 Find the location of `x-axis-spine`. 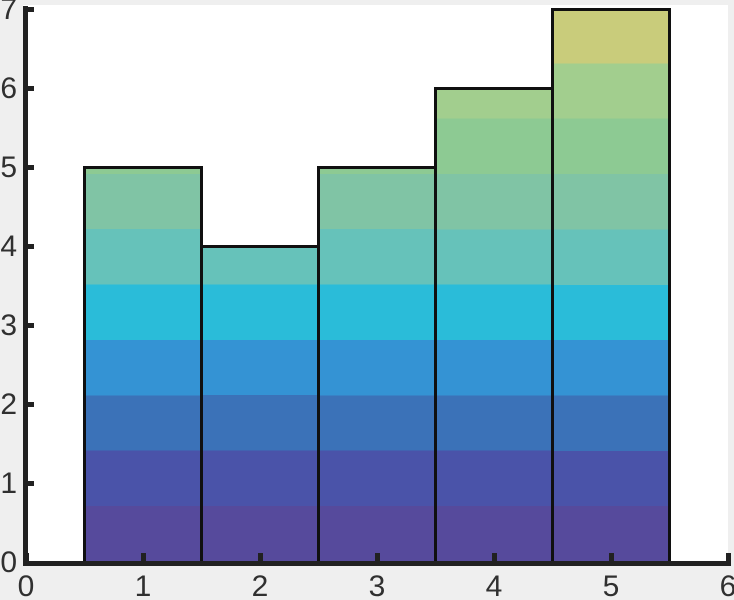

x-axis-spine is located at coordinates (377, 563).